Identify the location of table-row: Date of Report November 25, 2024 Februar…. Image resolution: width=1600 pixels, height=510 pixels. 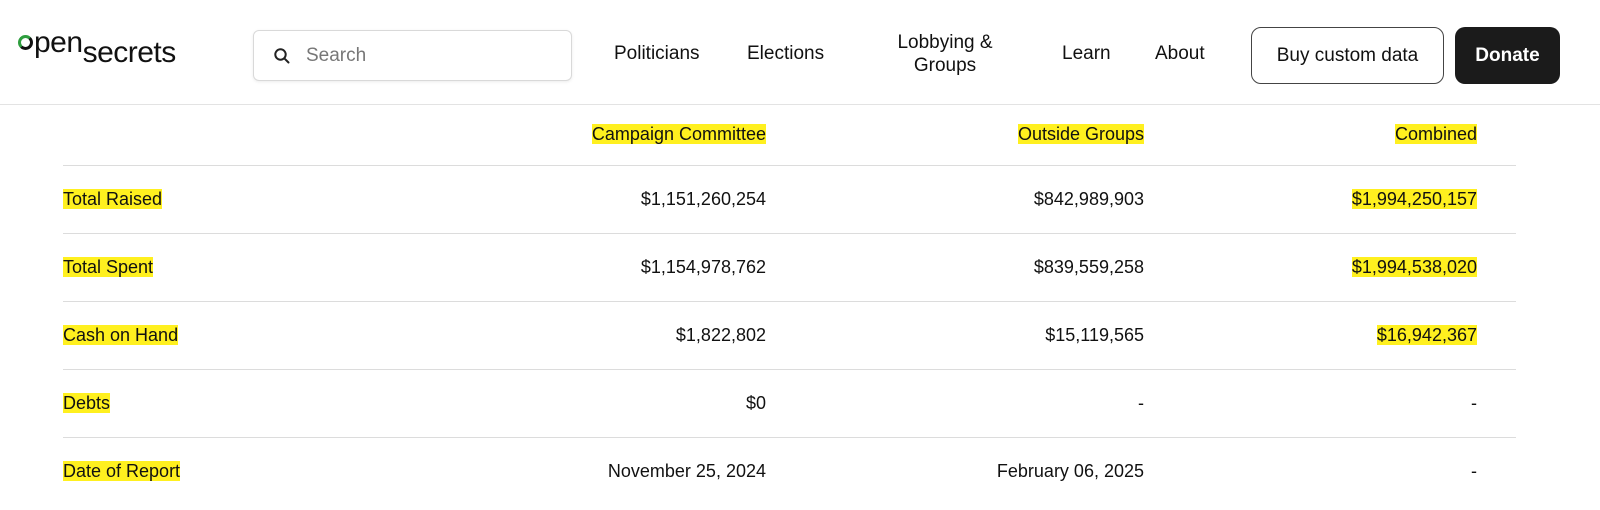
(789, 471).